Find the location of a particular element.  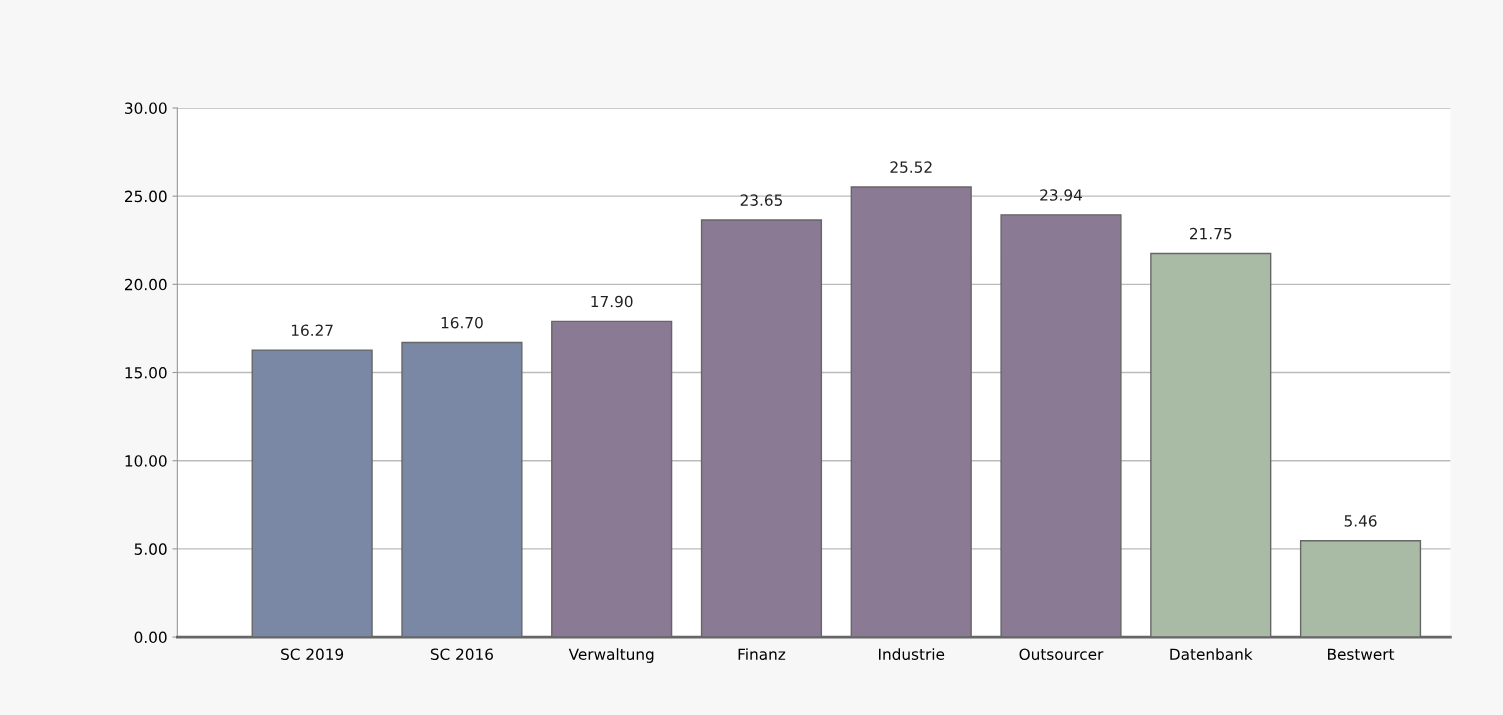

y-tick-label: 25.00 is located at coordinates (146, 196).